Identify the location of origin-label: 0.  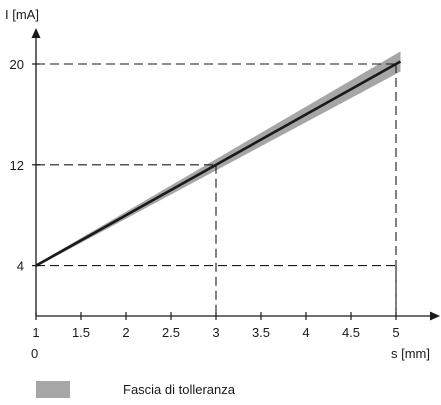
(34, 353).